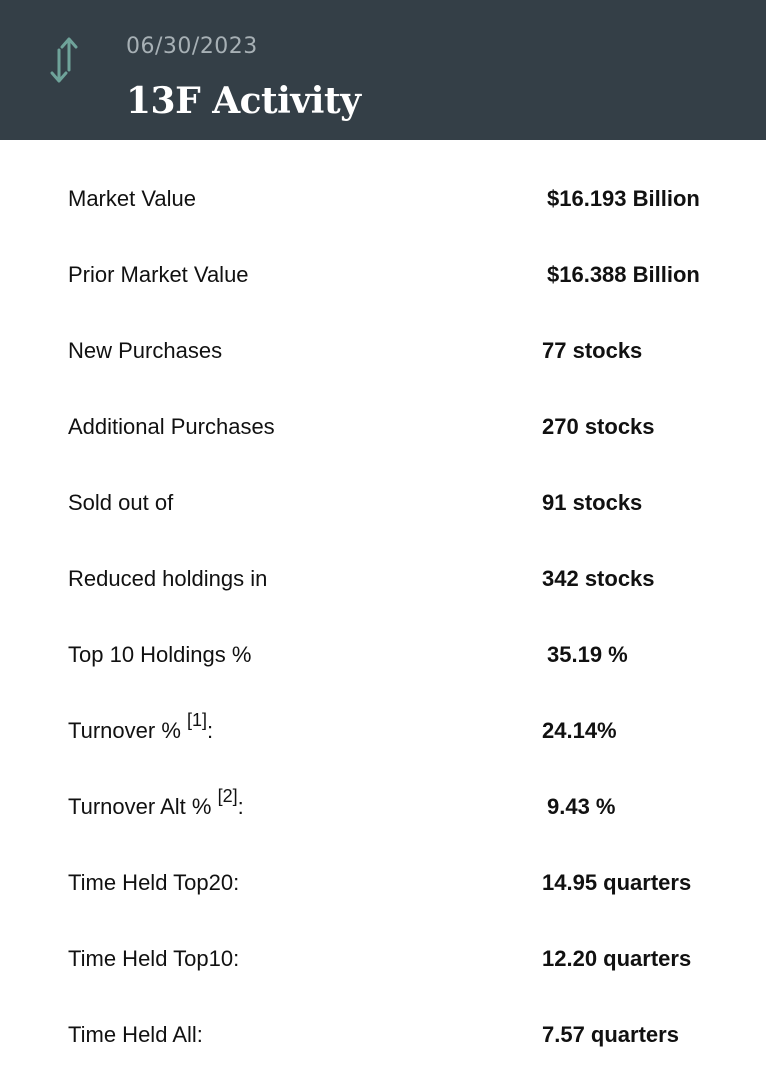 This screenshot has height=1070, width=766. Describe the element at coordinates (128, 730) in the screenshot. I see `row-label-text: Turnover %` at that location.